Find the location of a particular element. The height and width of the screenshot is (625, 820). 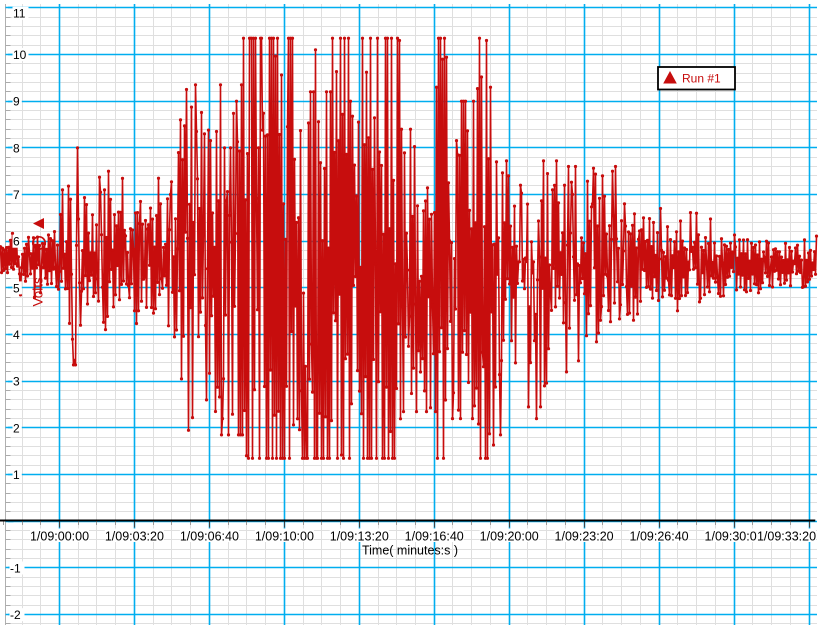

svg-text: Run #1 is located at coordinates (701, 79).